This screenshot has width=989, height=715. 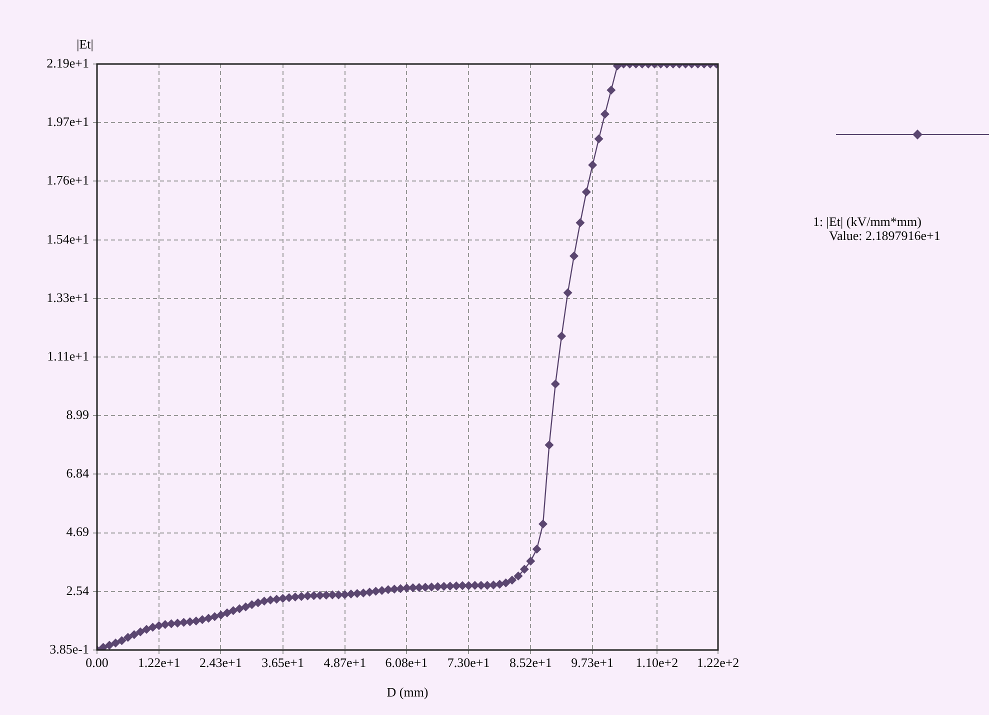 I want to click on y-tick-label: 4.69, so click(x=77, y=532).